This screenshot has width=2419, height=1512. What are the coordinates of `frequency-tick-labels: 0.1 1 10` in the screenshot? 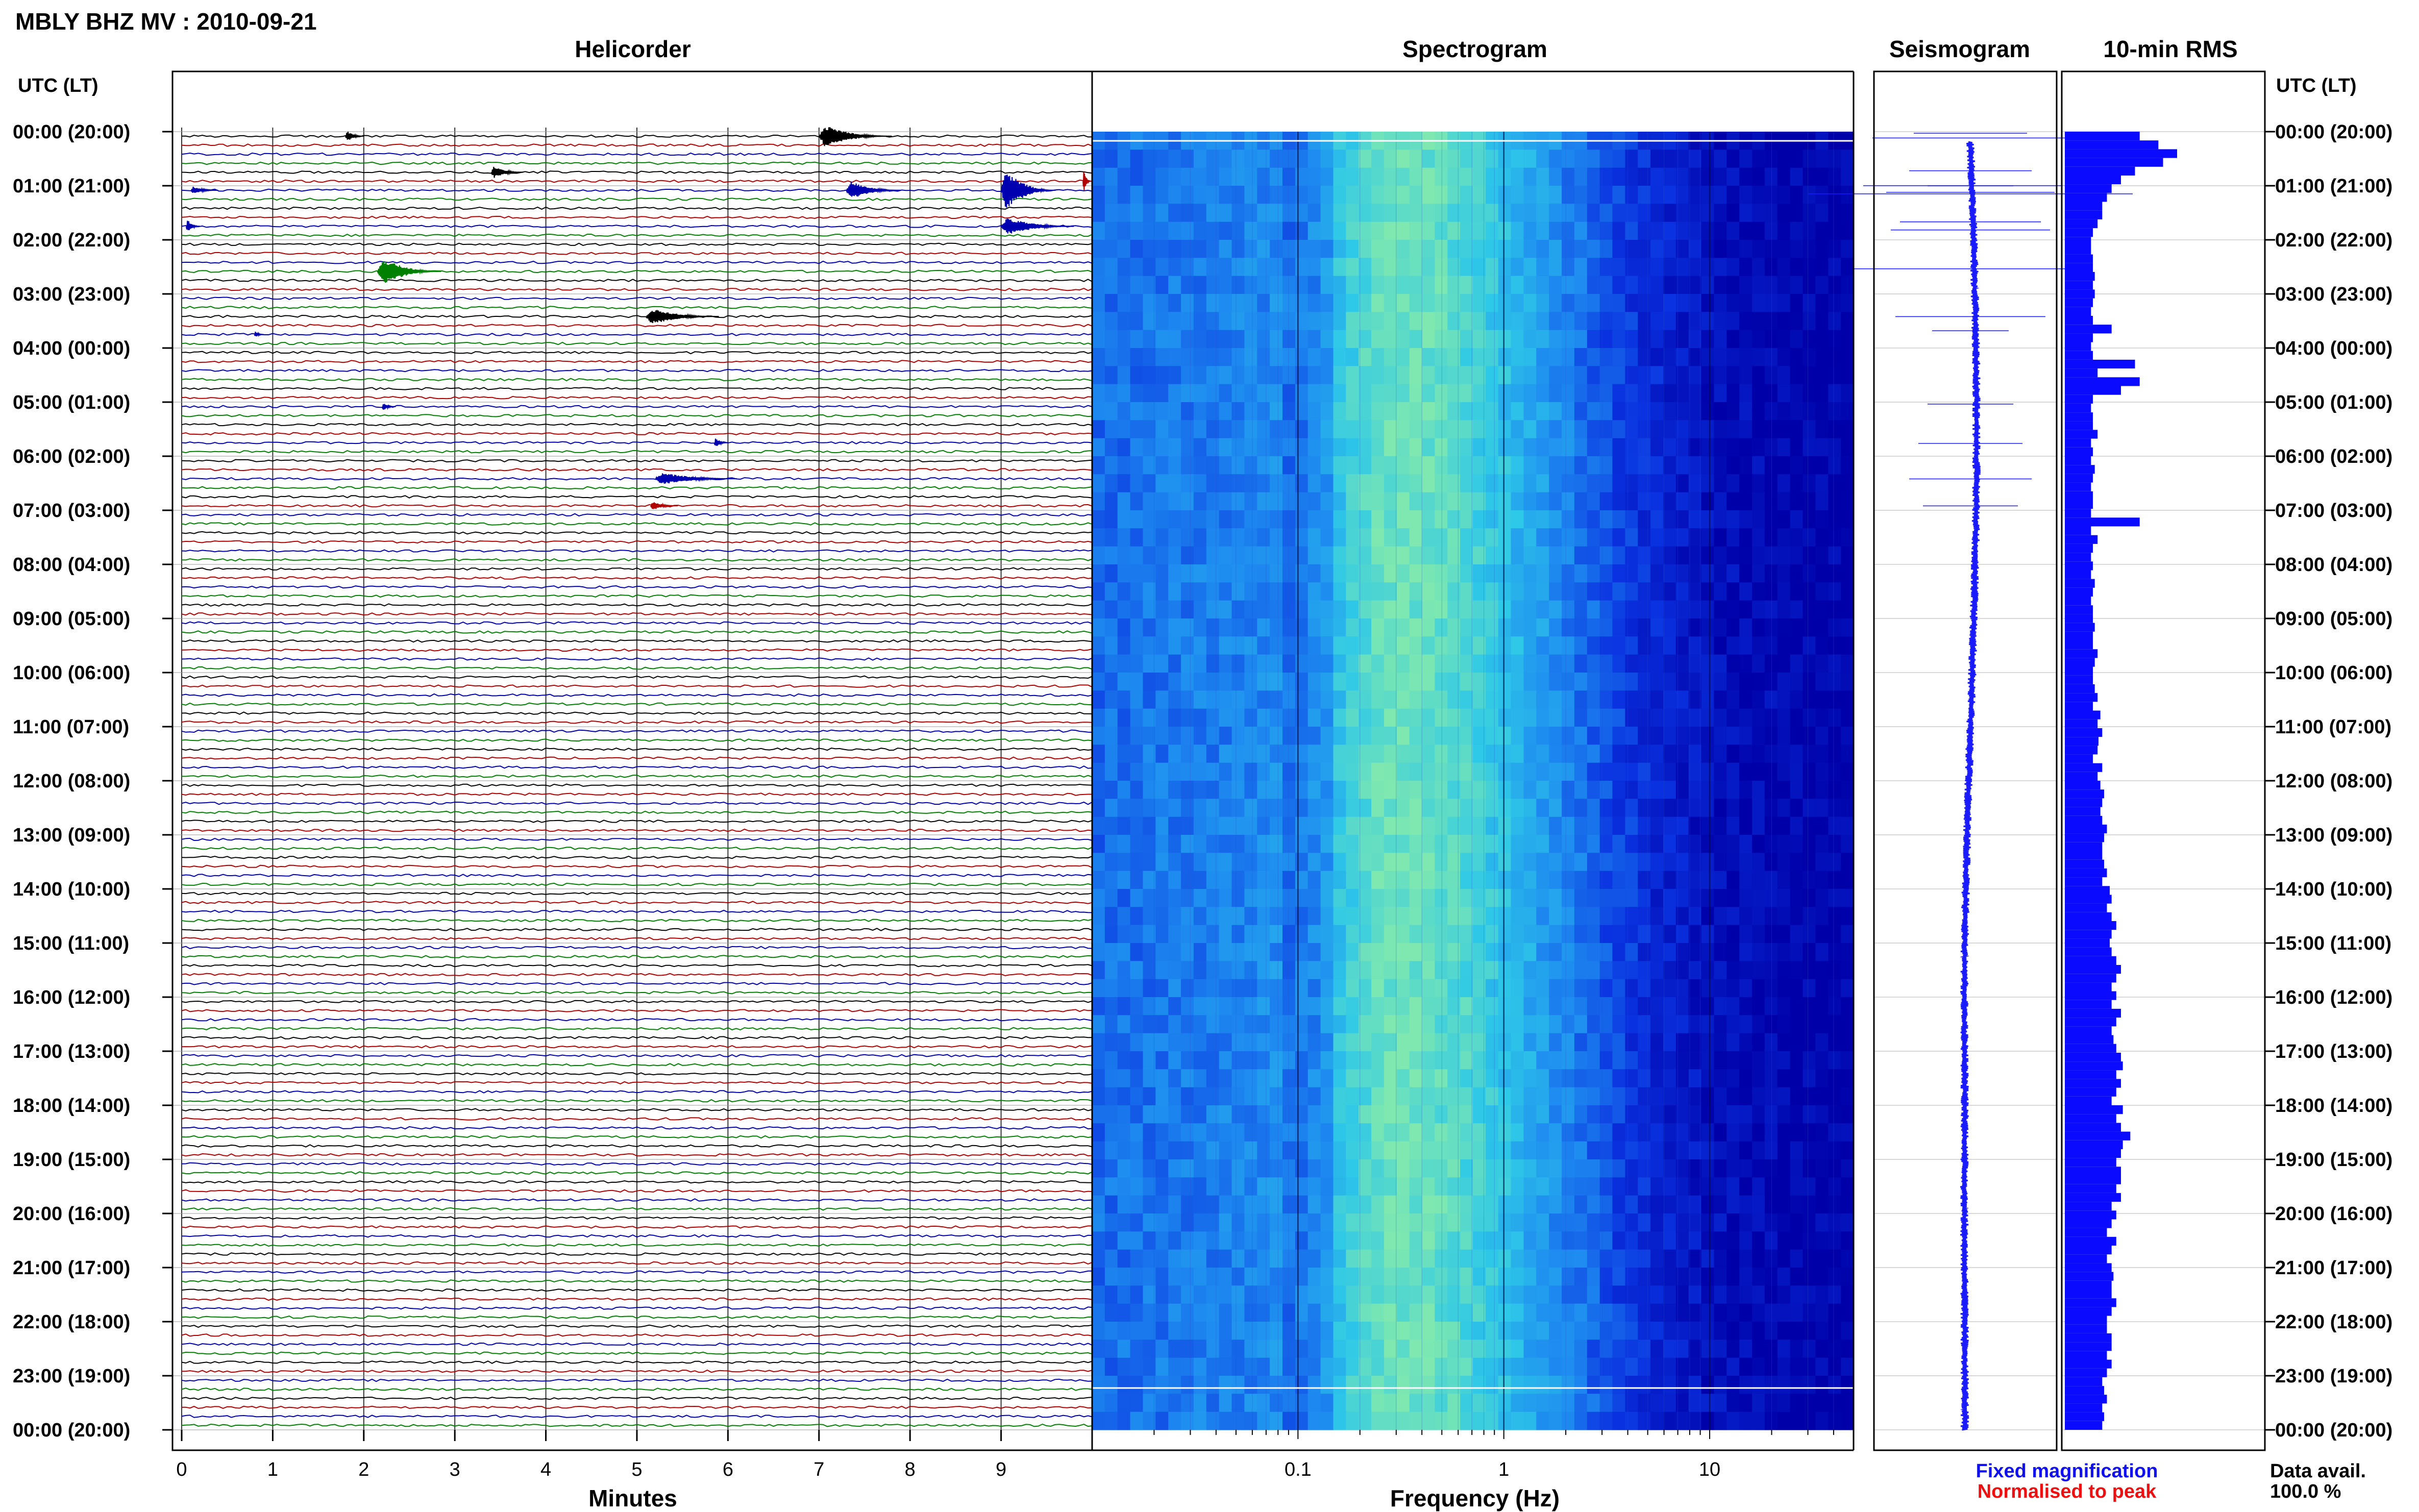 It's located at (1502, 1469).